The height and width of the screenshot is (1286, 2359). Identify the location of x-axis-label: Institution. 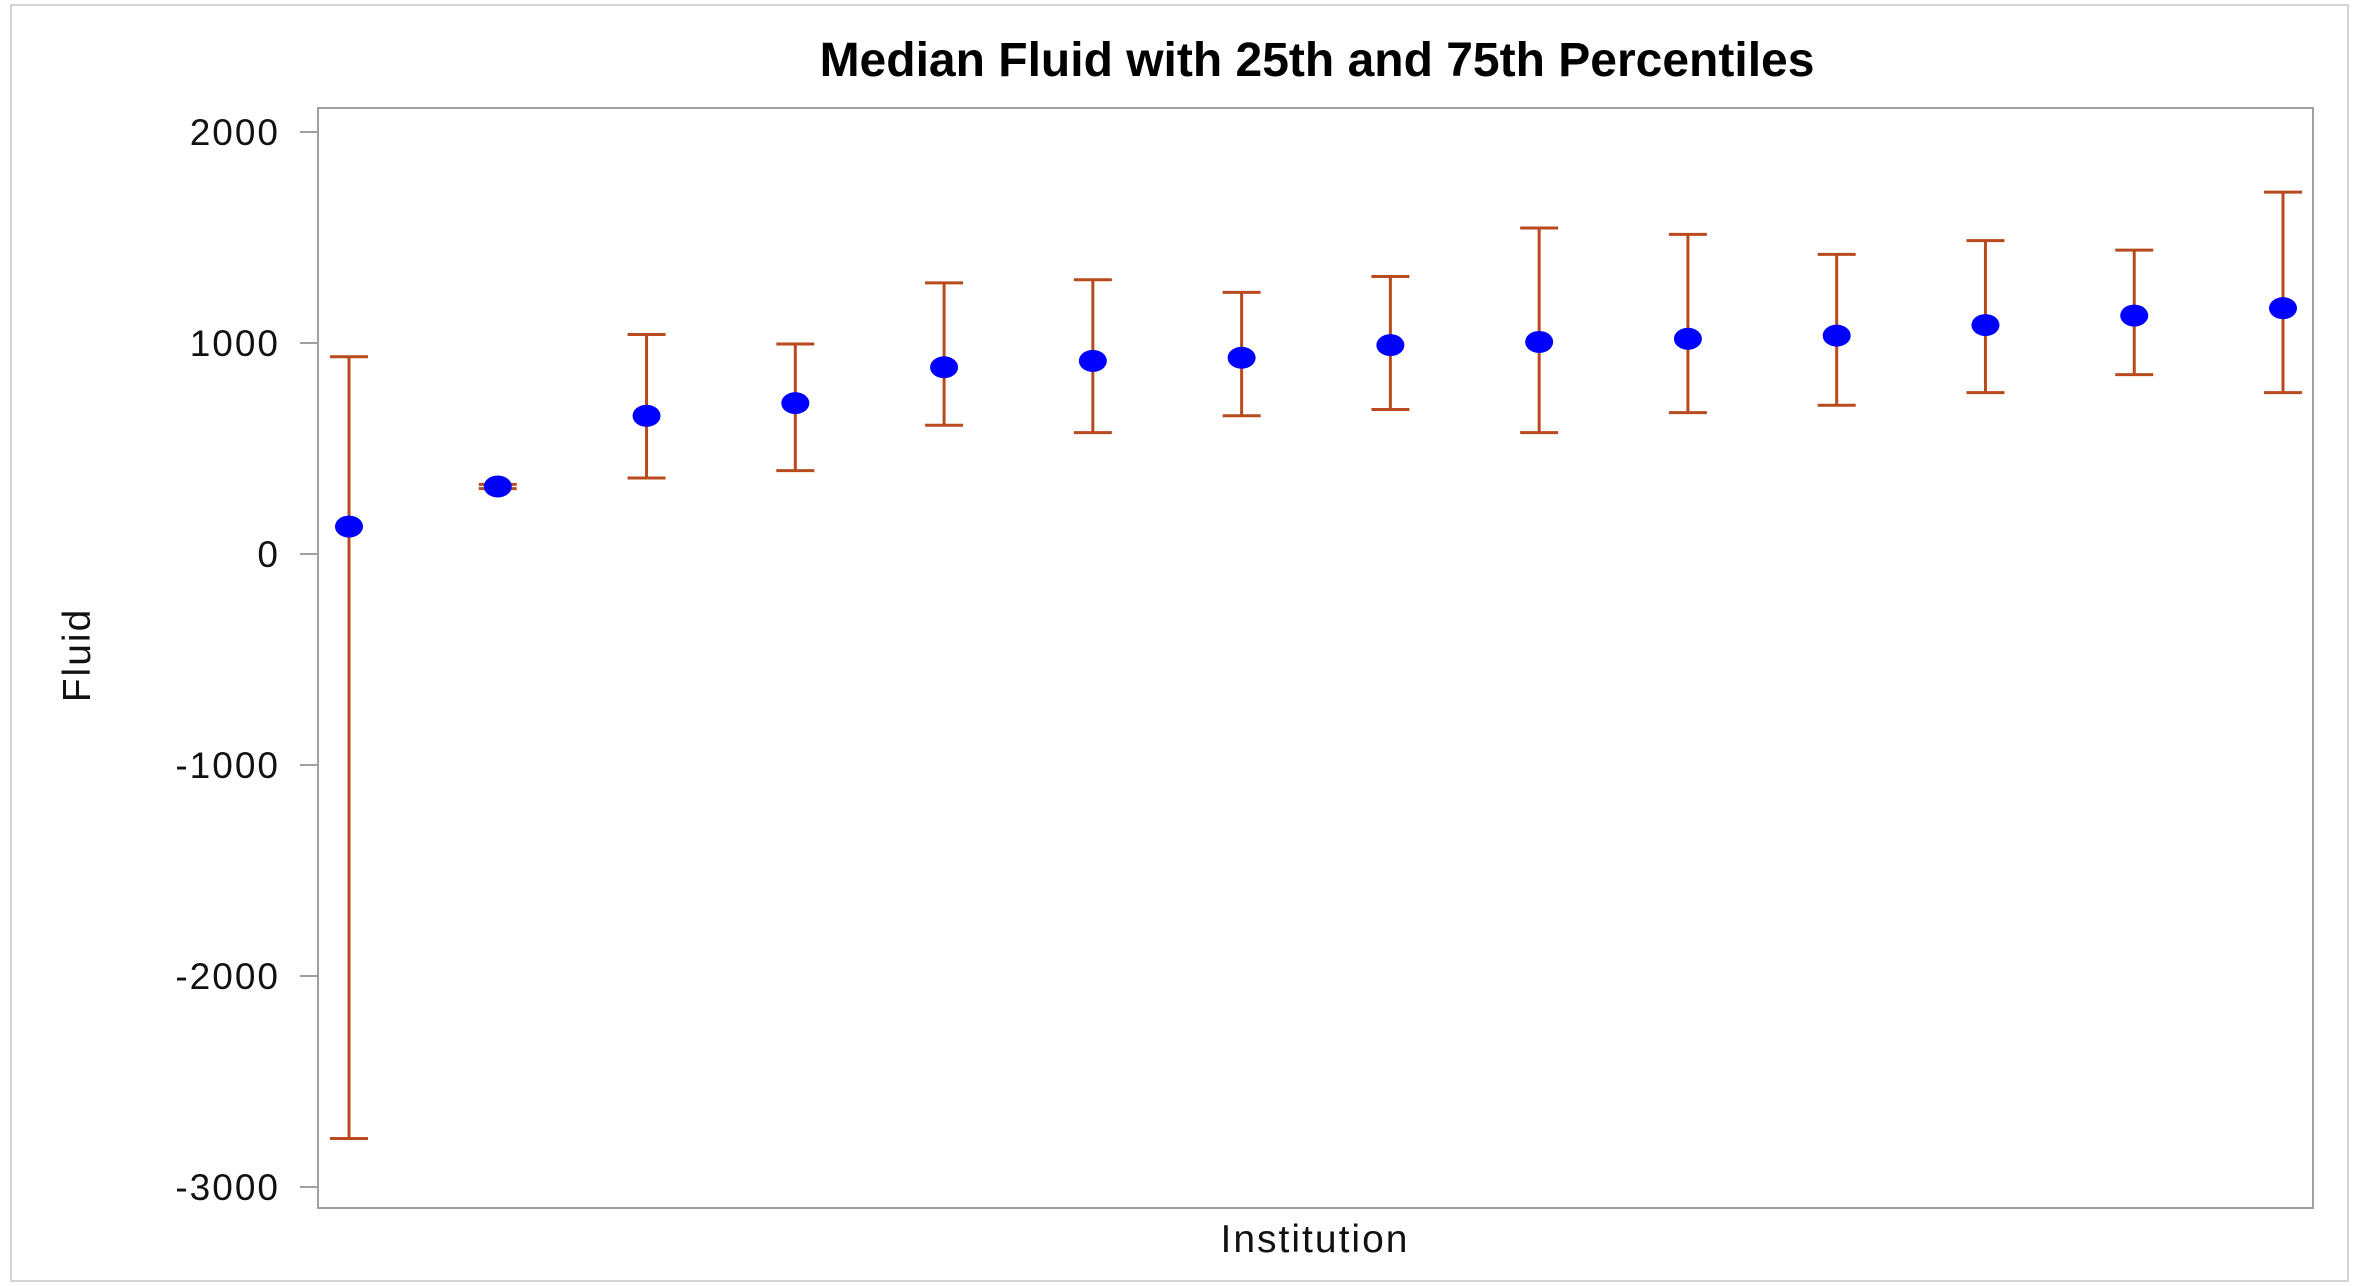
(1315, 1239).